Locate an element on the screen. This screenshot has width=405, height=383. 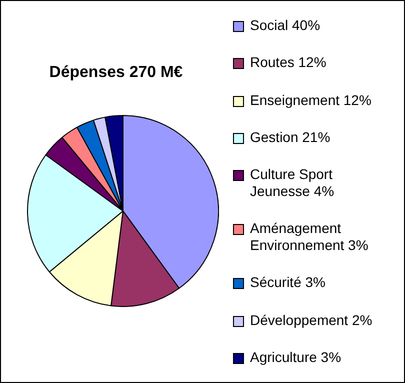
legend-label: Culture Sport Jeunesse 4% is located at coordinates (293, 183).